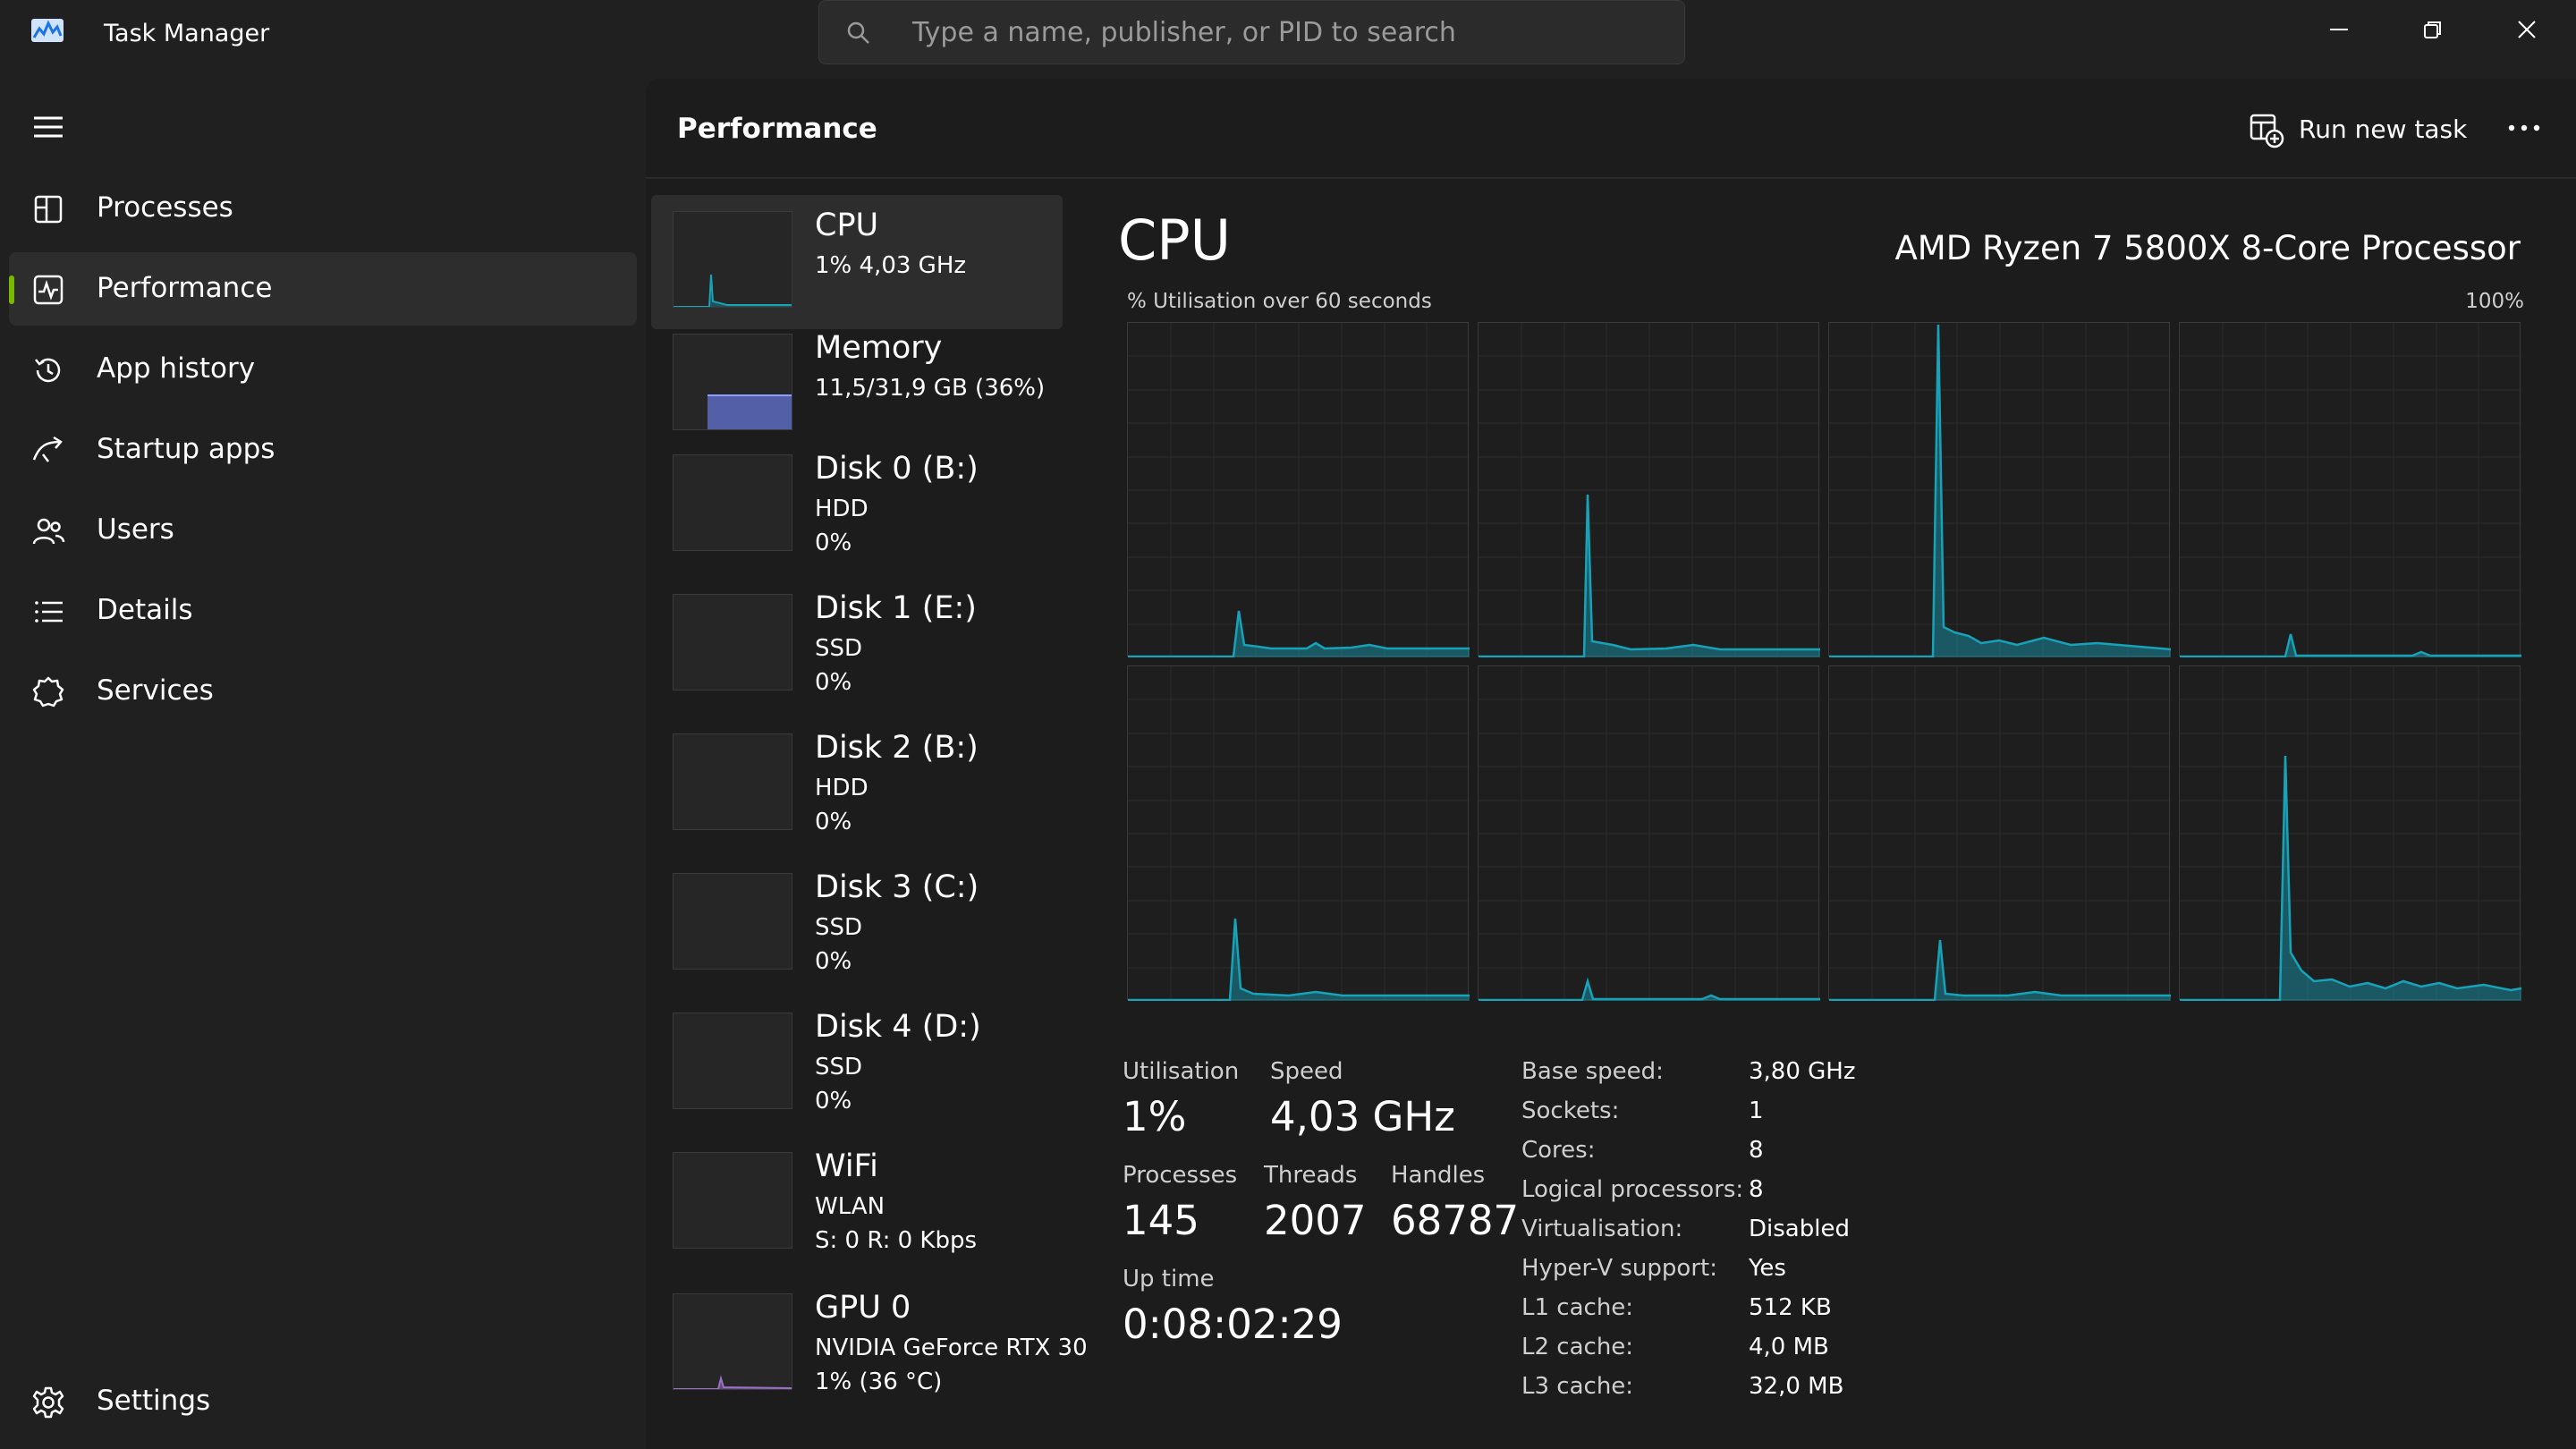  What do you see at coordinates (1796, 1386) in the screenshot?
I see `info-value: 32,0 MB` at bounding box center [1796, 1386].